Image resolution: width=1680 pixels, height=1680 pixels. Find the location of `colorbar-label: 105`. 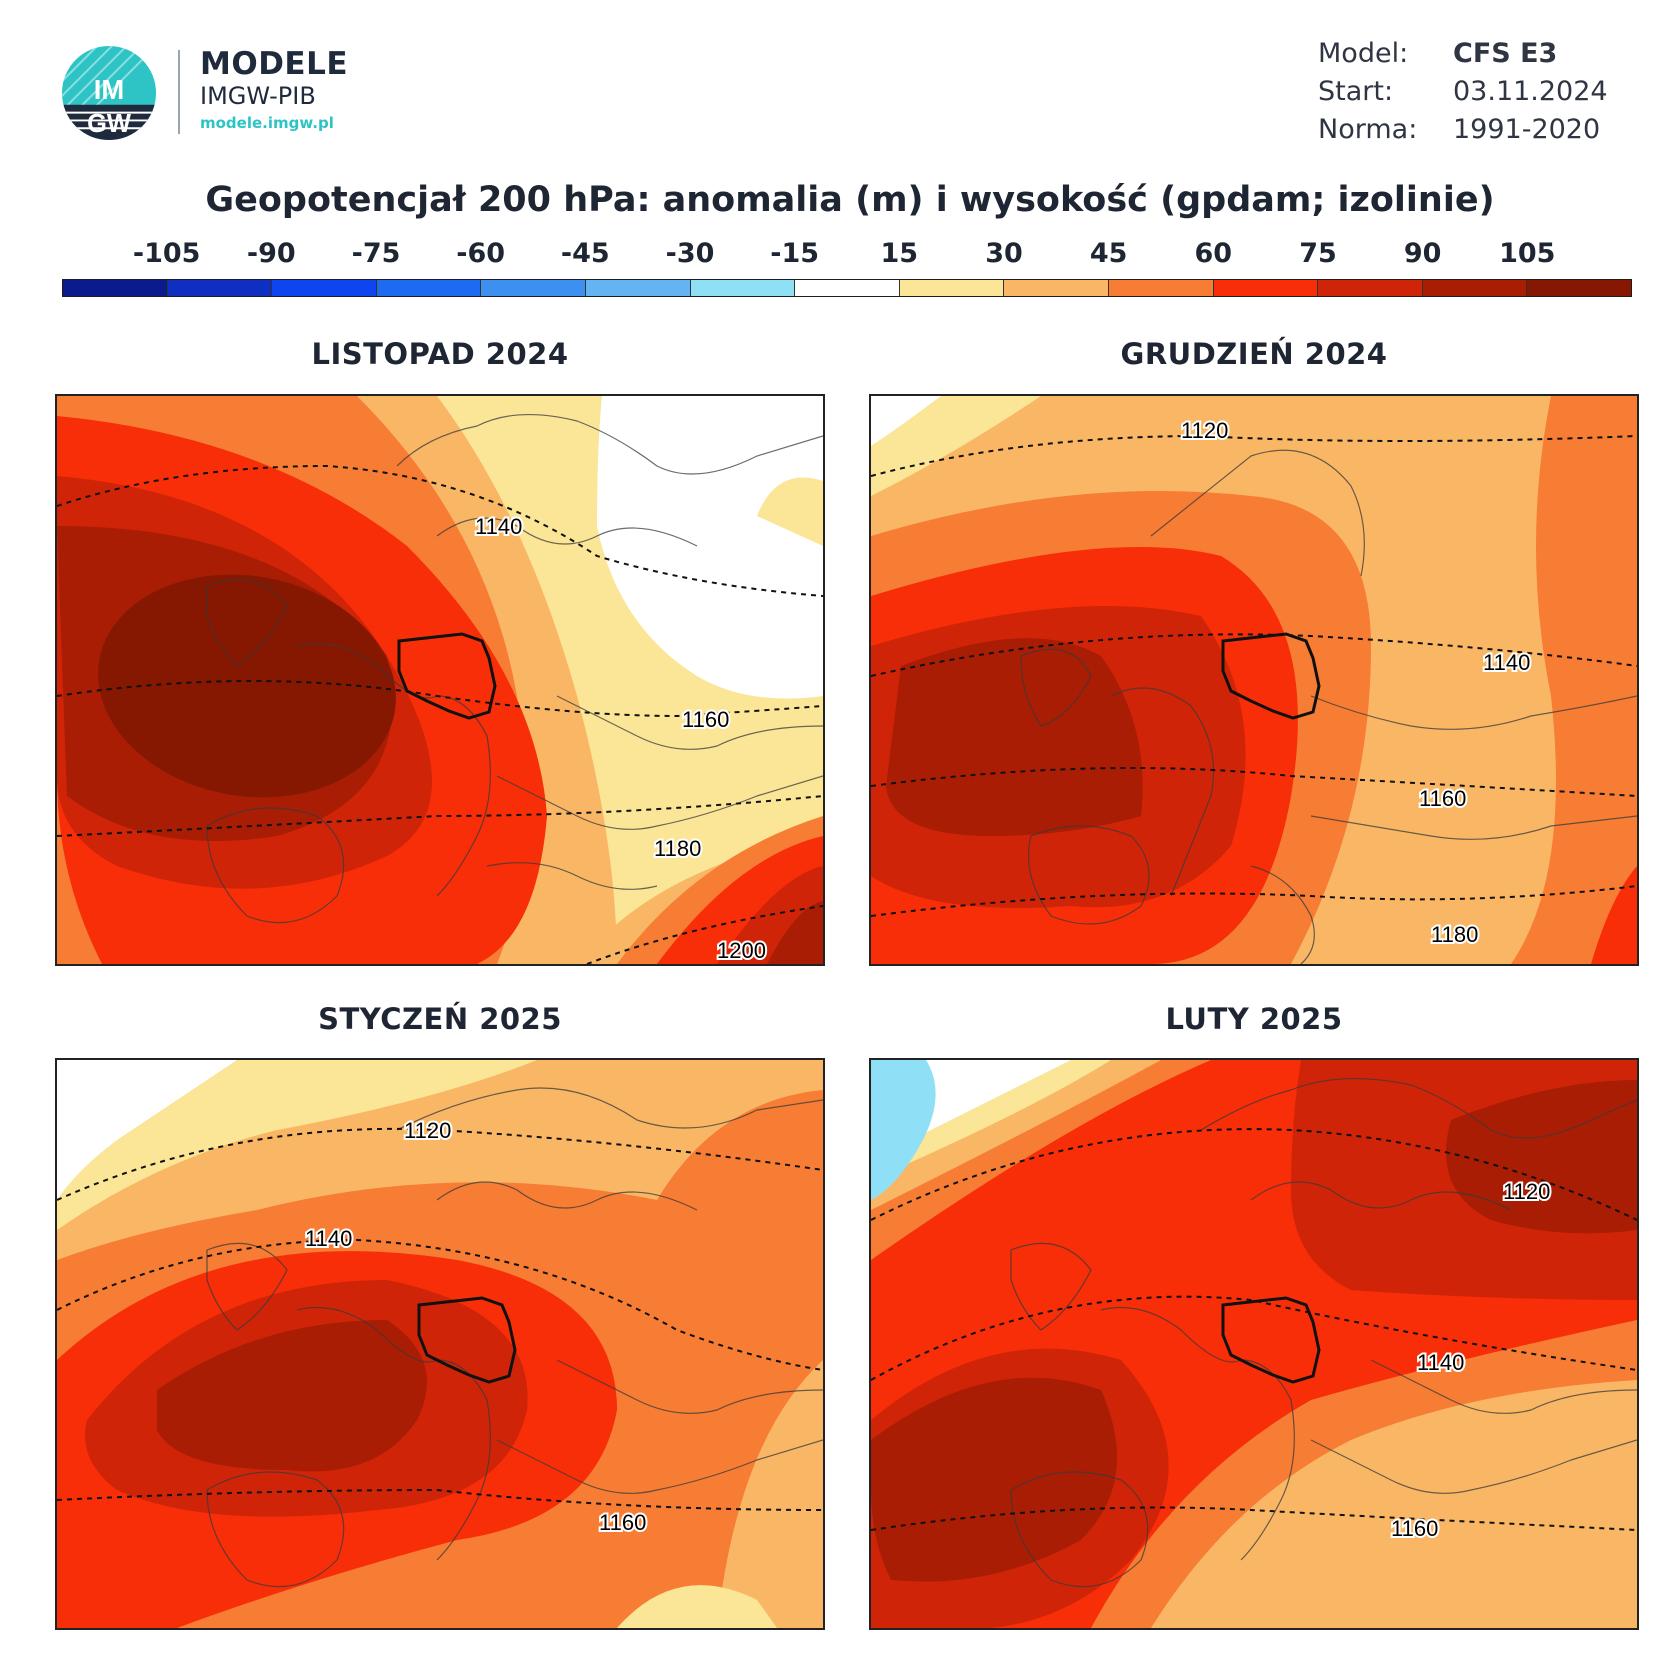

colorbar-label: 105 is located at coordinates (1527, 253).